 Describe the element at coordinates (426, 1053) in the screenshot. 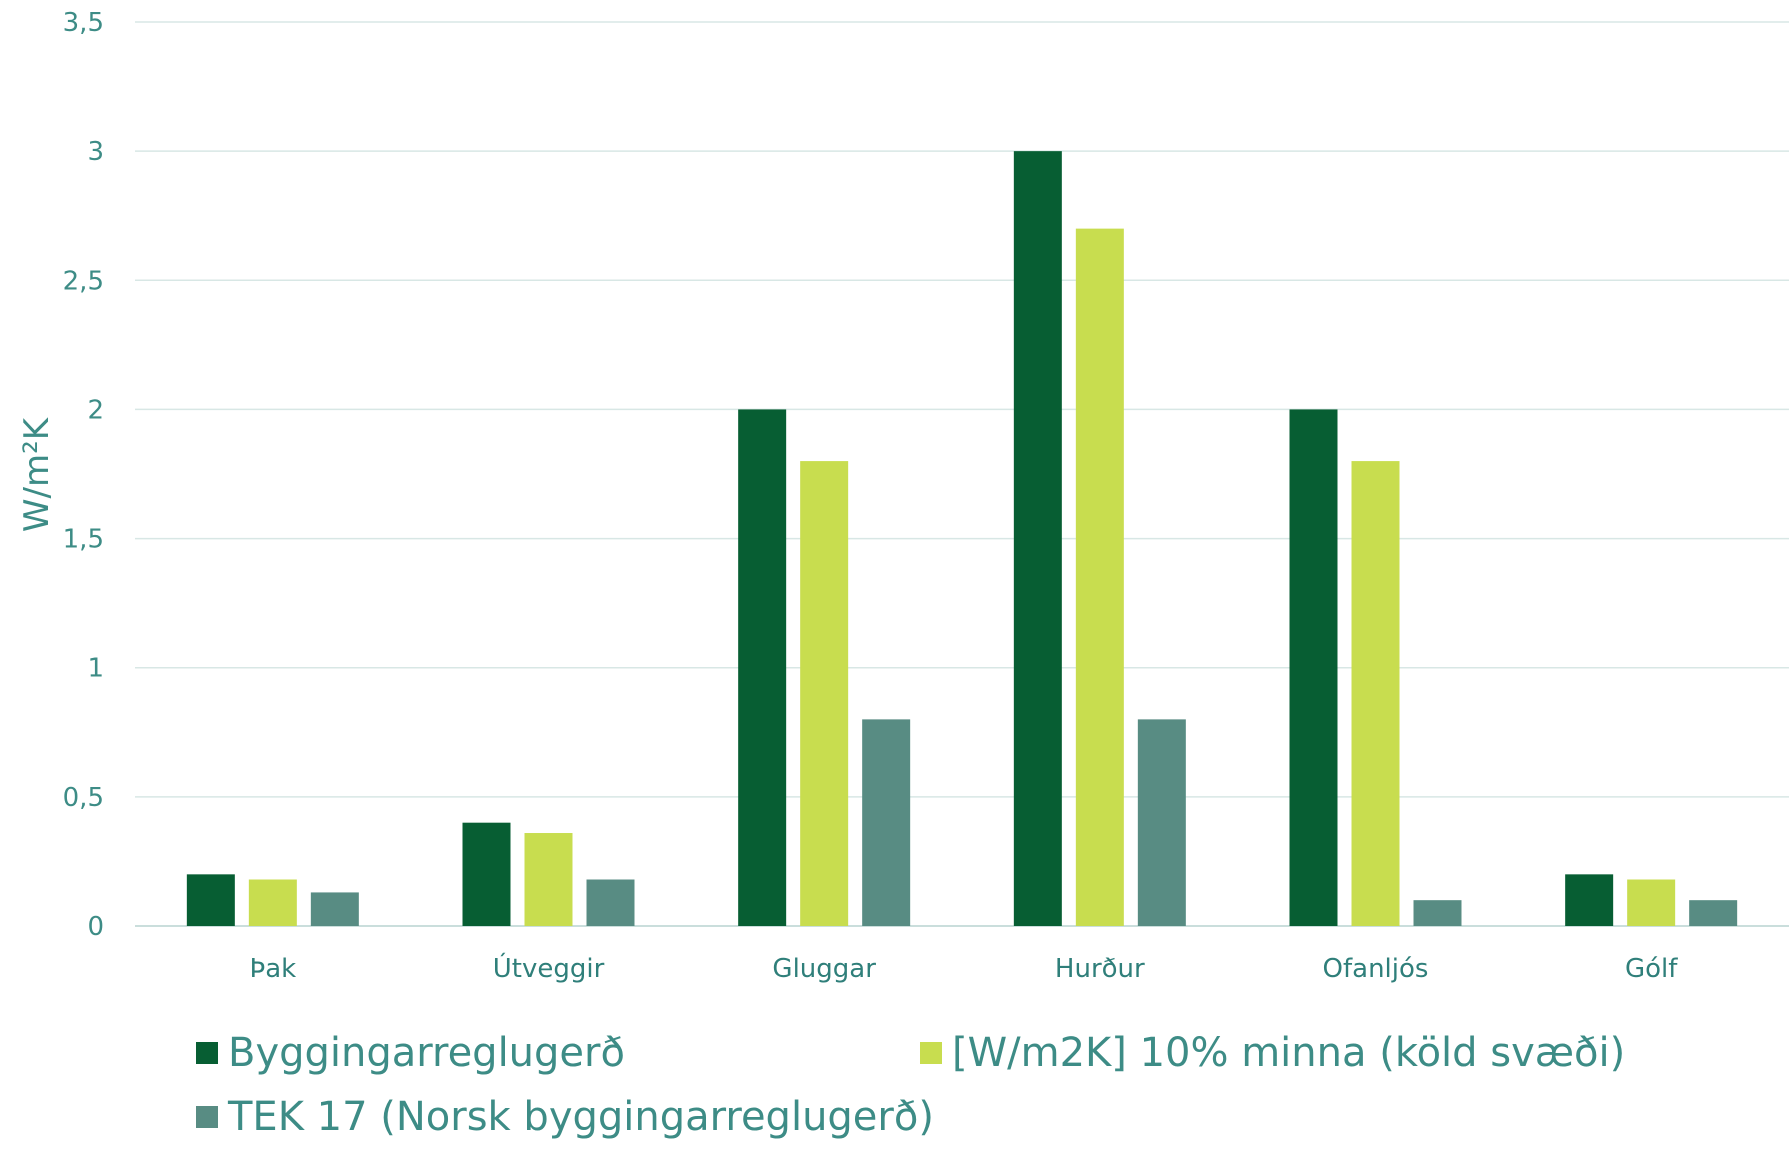

I see `legend-label: Byggingarreglugerð` at that location.